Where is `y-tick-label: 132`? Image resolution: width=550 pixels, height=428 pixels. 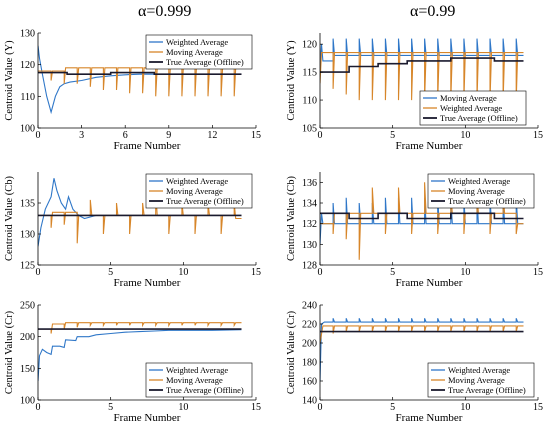
y-tick-label: 132 is located at coordinates (309, 224).